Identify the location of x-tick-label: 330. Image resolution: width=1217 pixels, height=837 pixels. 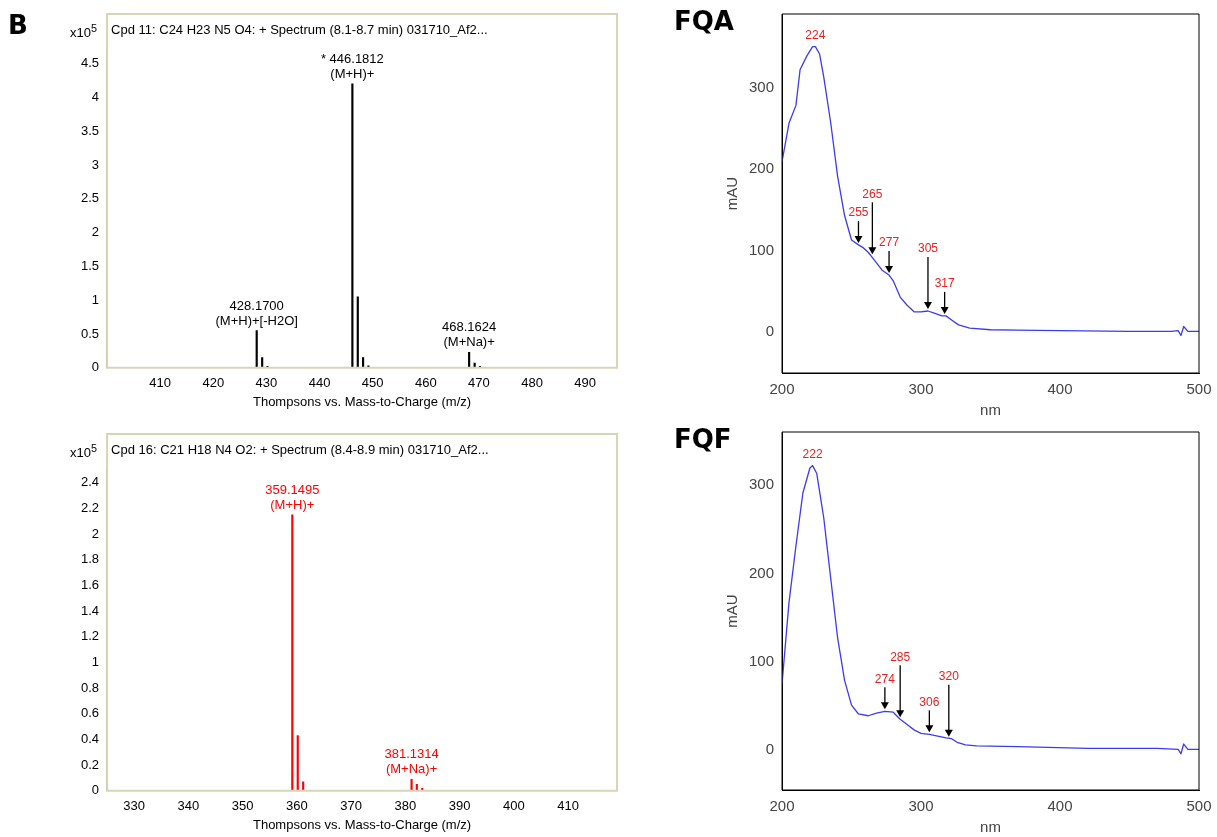
(134, 806).